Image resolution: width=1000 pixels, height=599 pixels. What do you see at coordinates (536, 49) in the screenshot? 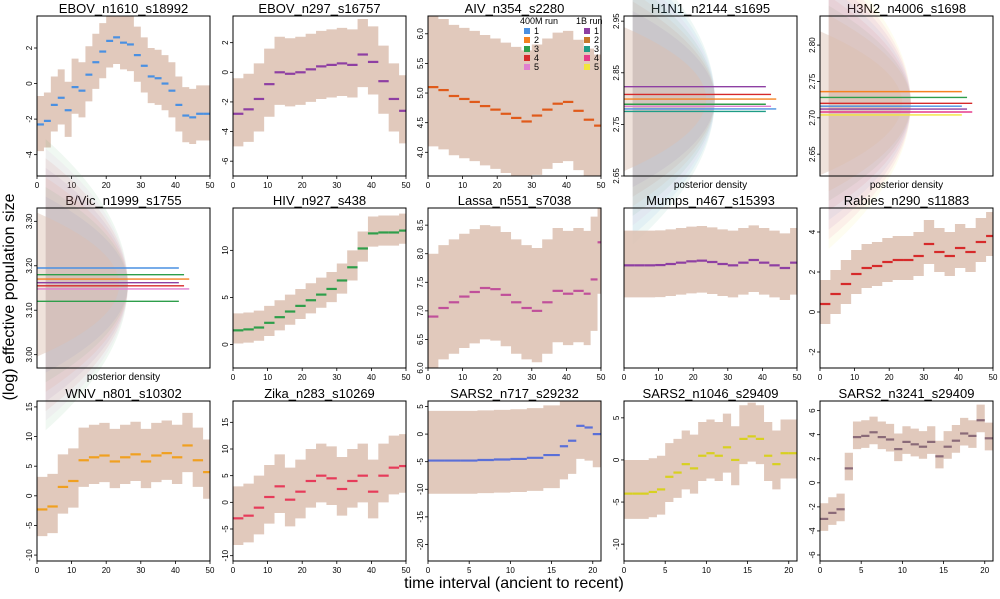
I see `legend-label-400m: 3` at bounding box center [536, 49].